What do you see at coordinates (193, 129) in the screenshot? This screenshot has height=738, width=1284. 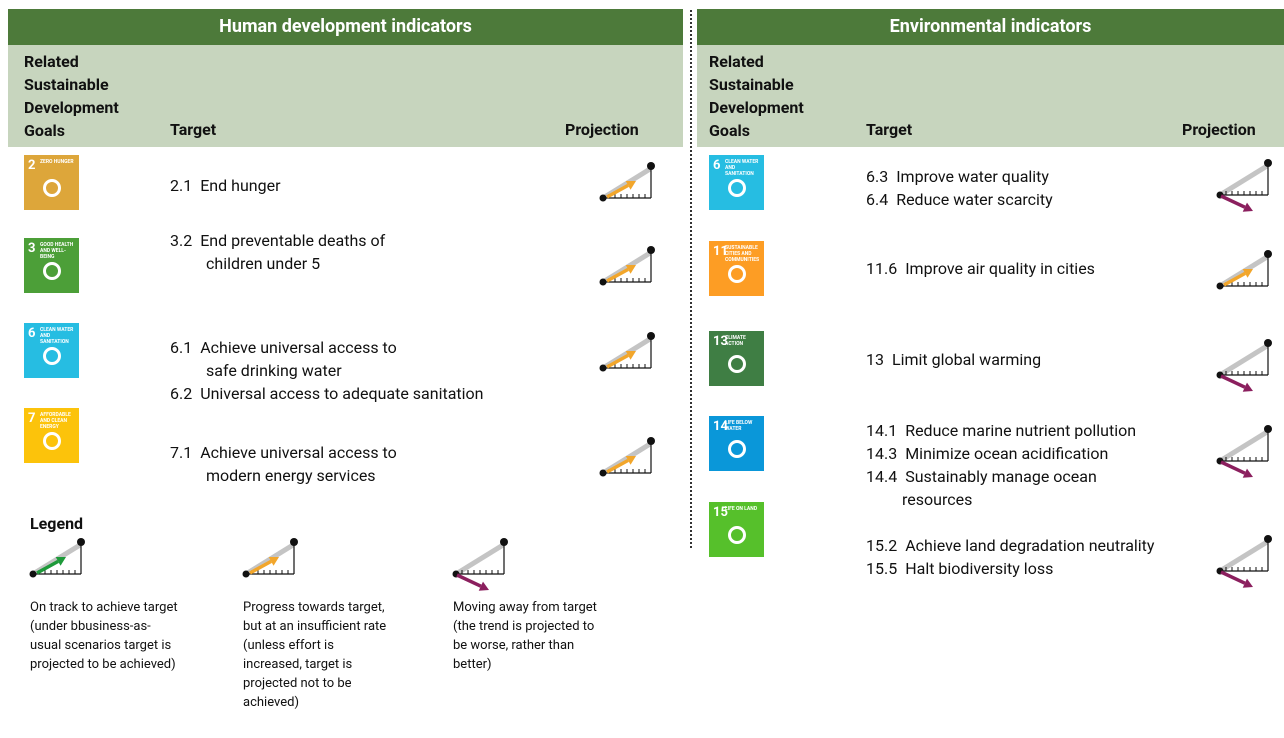 I see `target-header: Target` at bounding box center [193, 129].